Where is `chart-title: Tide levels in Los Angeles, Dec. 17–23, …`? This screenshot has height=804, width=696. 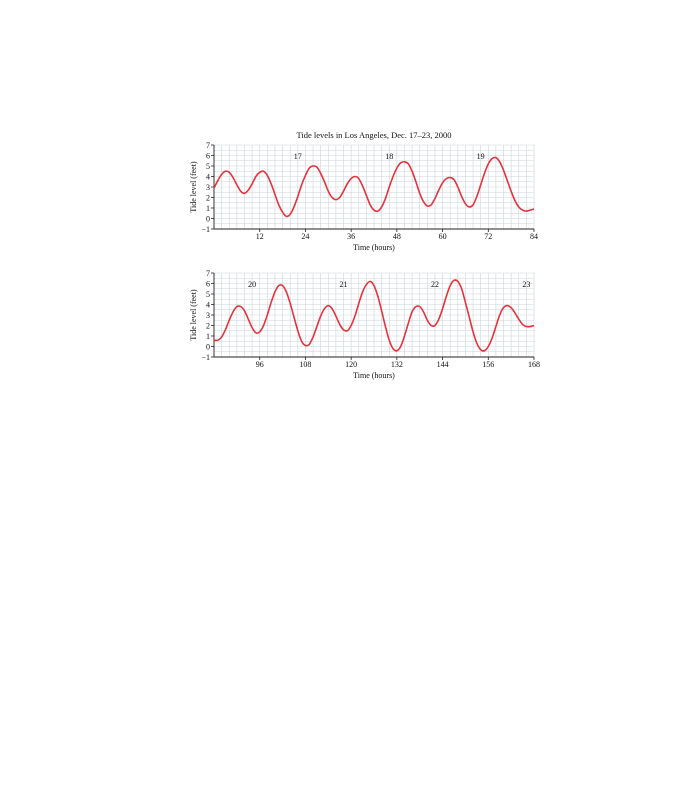
chart-title: Tide levels in Los Angeles, Dec. 17–23, … is located at coordinates (373, 135).